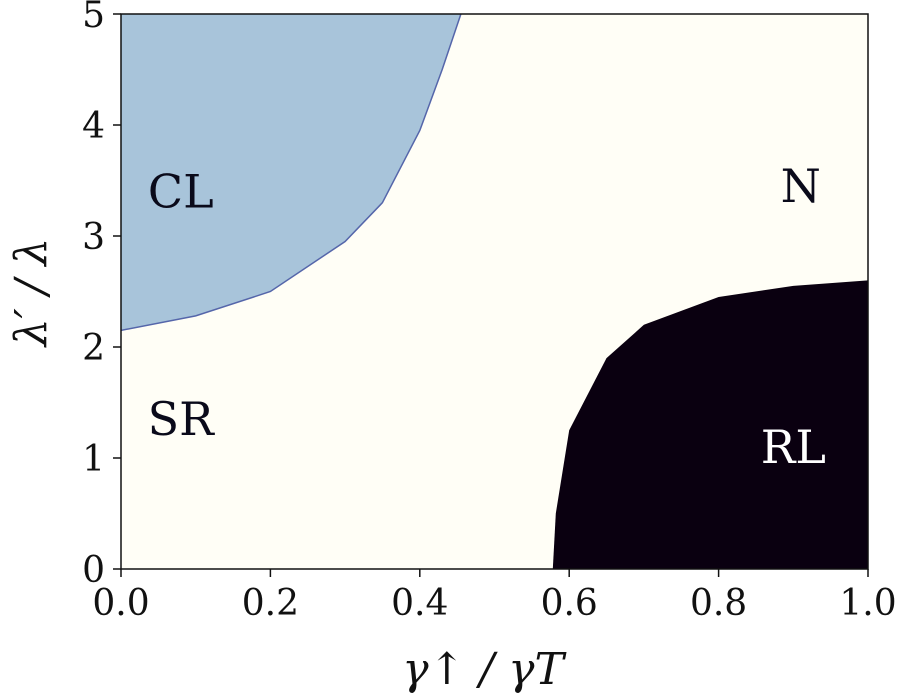 This screenshot has width=904, height=700. I want to click on x-tick-label: 0.2, so click(270, 603).